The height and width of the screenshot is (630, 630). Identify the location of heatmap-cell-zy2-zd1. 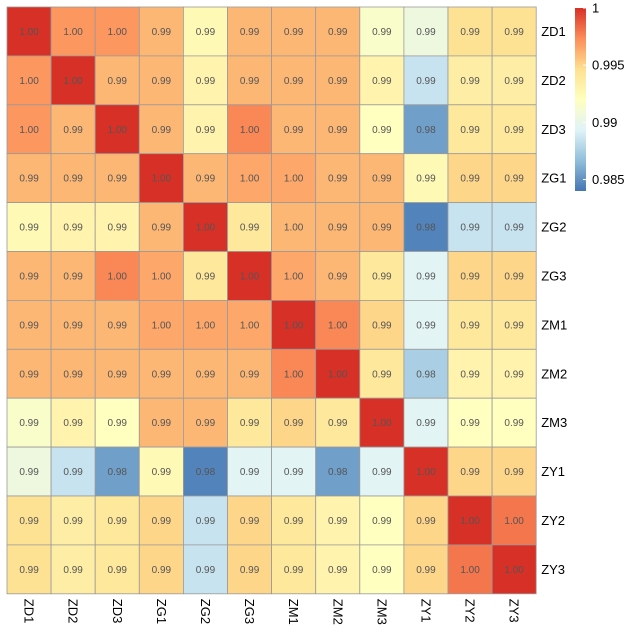
(29, 520).